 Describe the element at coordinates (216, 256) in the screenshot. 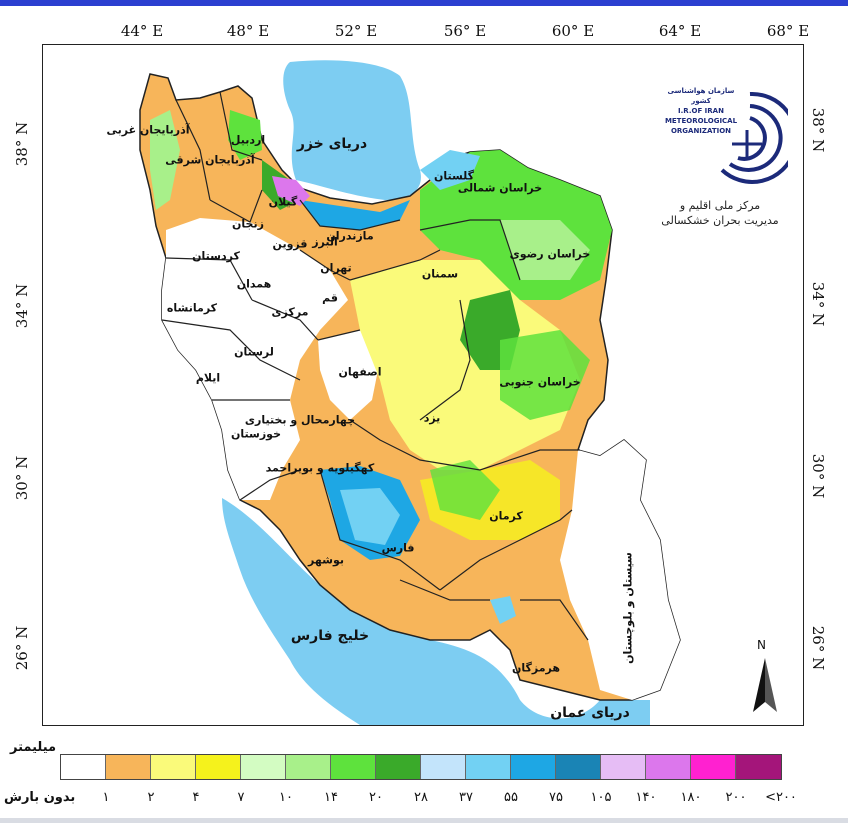

I see `province-label: کردستان` at that location.